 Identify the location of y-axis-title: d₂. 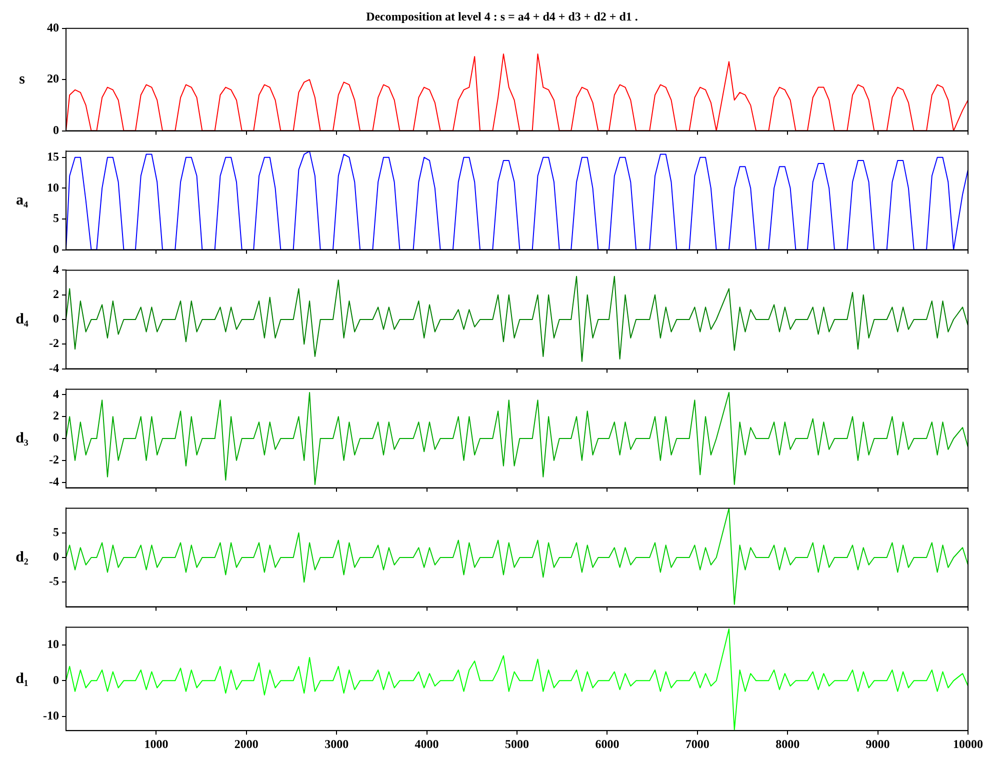
(22, 557).